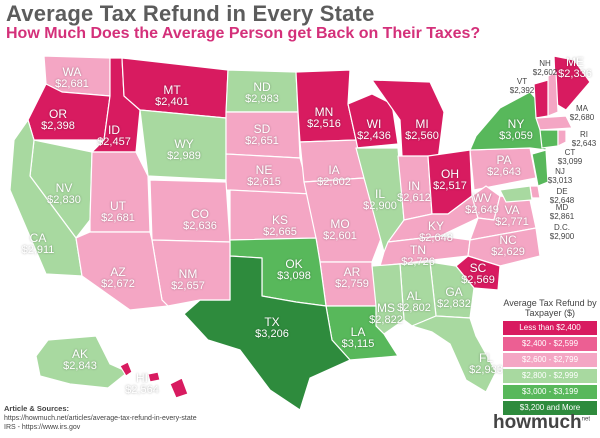 The image size is (600, 438). What do you see at coordinates (380, 199) in the screenshot?
I see `state-label-il: IL $2,900` at bounding box center [380, 199].